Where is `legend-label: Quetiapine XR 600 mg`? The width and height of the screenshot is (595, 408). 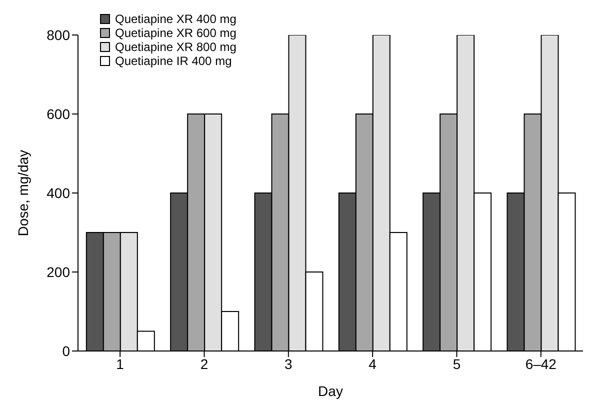
legend-label: Quetiapine XR 600 mg is located at coordinates (175, 33).